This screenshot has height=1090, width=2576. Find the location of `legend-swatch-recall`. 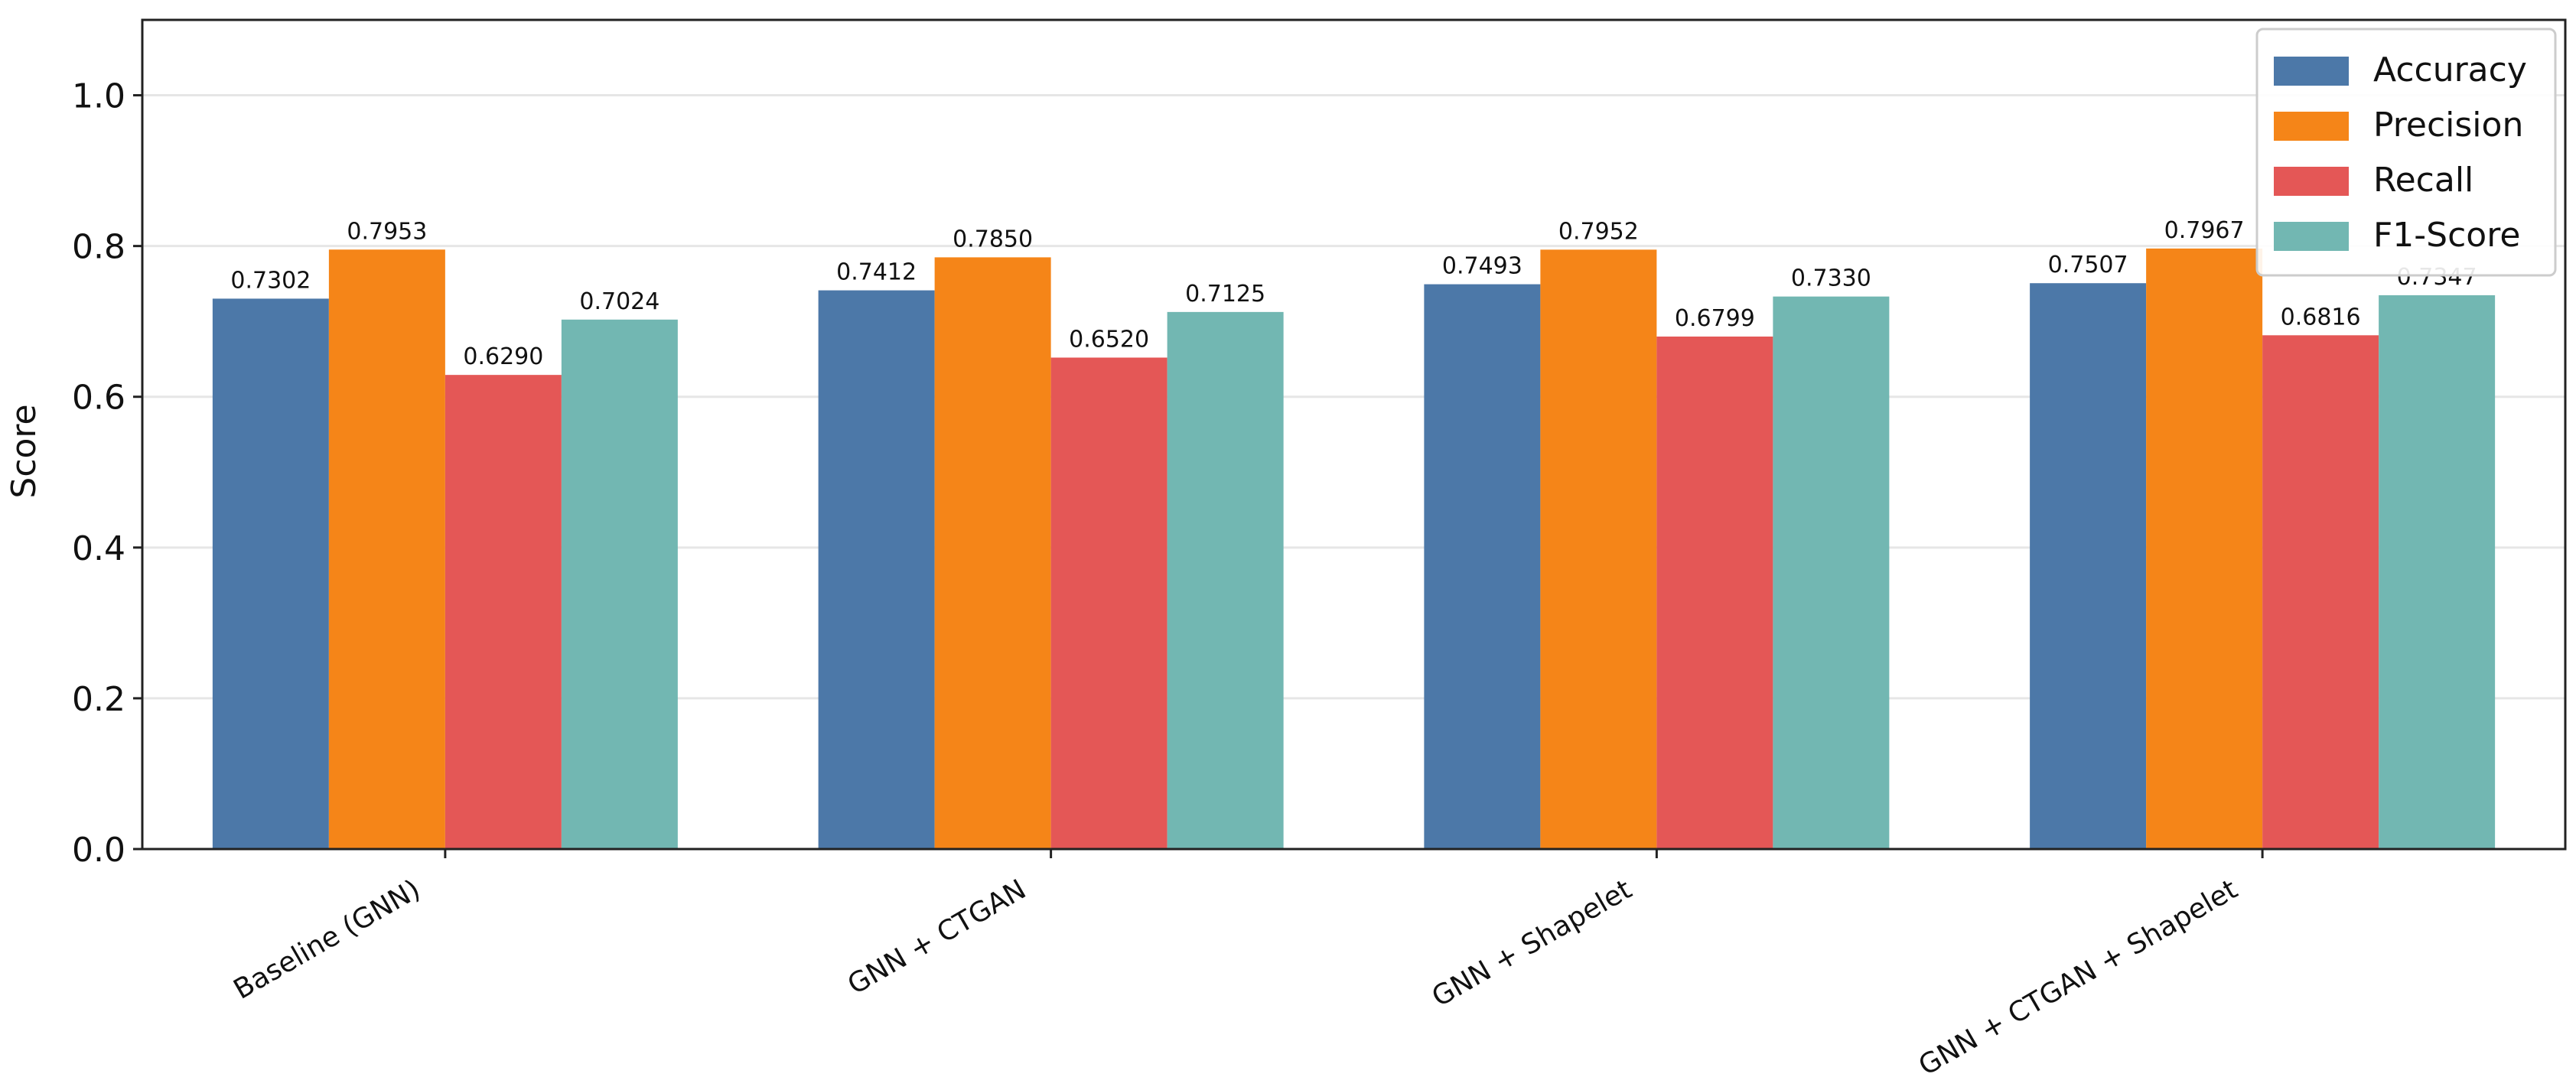

legend-swatch-recall is located at coordinates (2311, 182).